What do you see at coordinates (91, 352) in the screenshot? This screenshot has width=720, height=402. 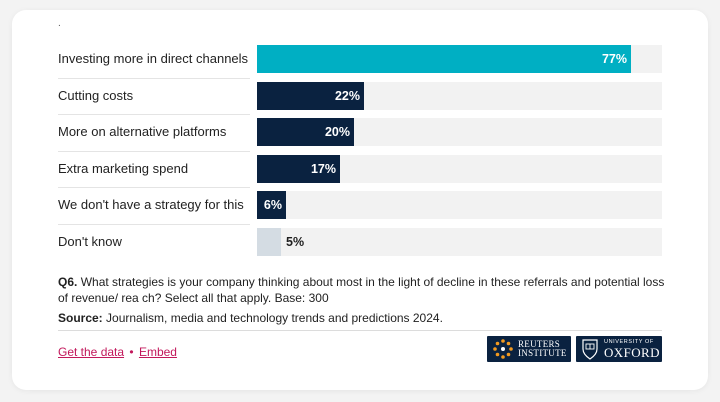 I see `get-the-data-link: Get the data` at bounding box center [91, 352].